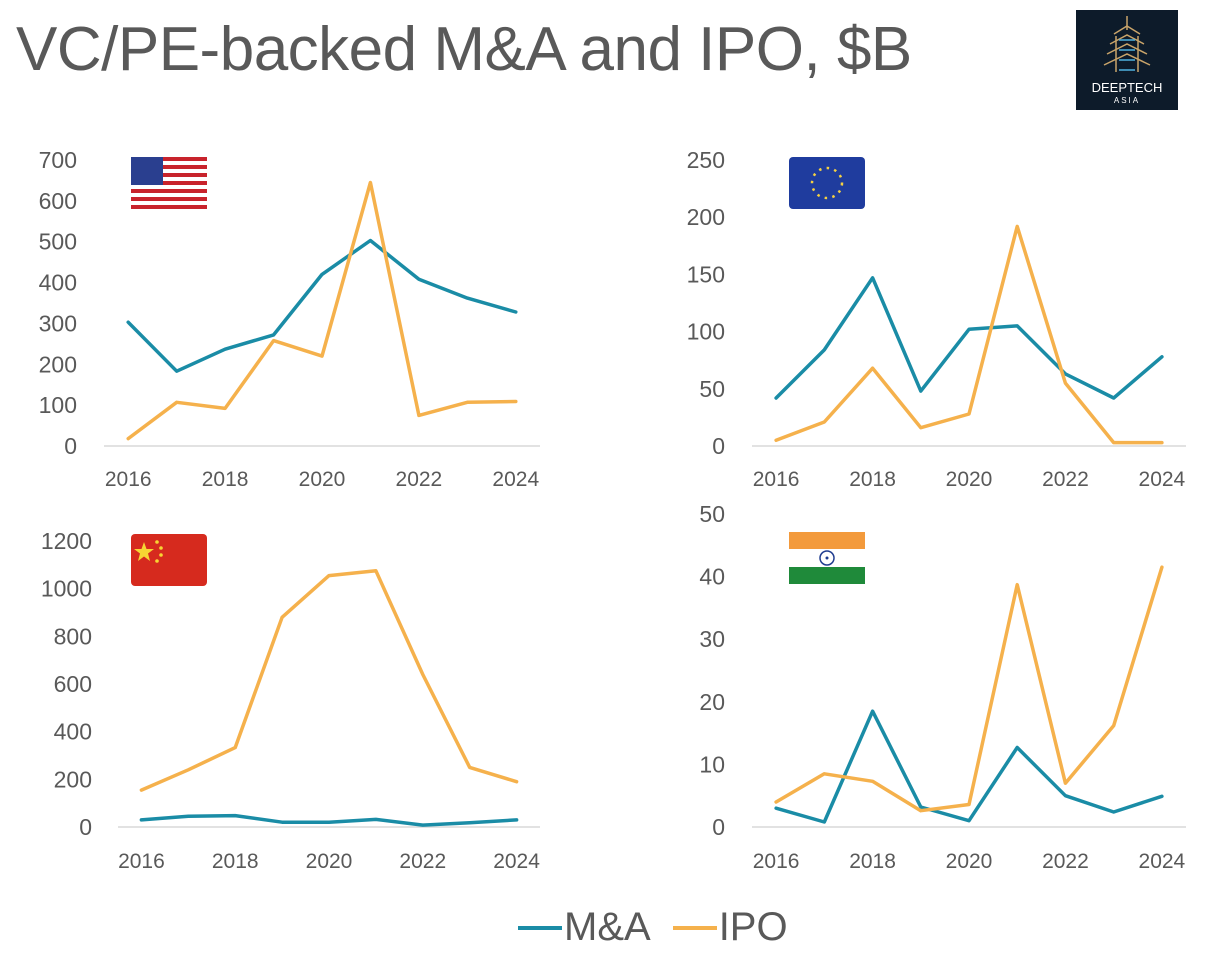 Image resolution: width=1214 pixels, height=968 pixels. Describe the element at coordinates (322, 305) in the screenshot. I see `series-line-ma-us` at that location.